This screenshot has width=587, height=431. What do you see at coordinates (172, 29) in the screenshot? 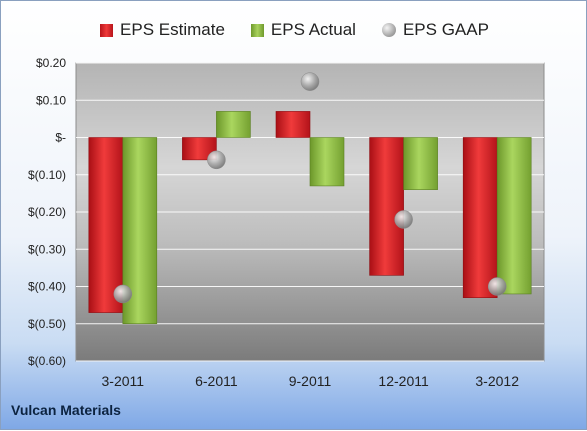
I see `legend-label-estimate: EPS Estimate` at bounding box center [172, 29].